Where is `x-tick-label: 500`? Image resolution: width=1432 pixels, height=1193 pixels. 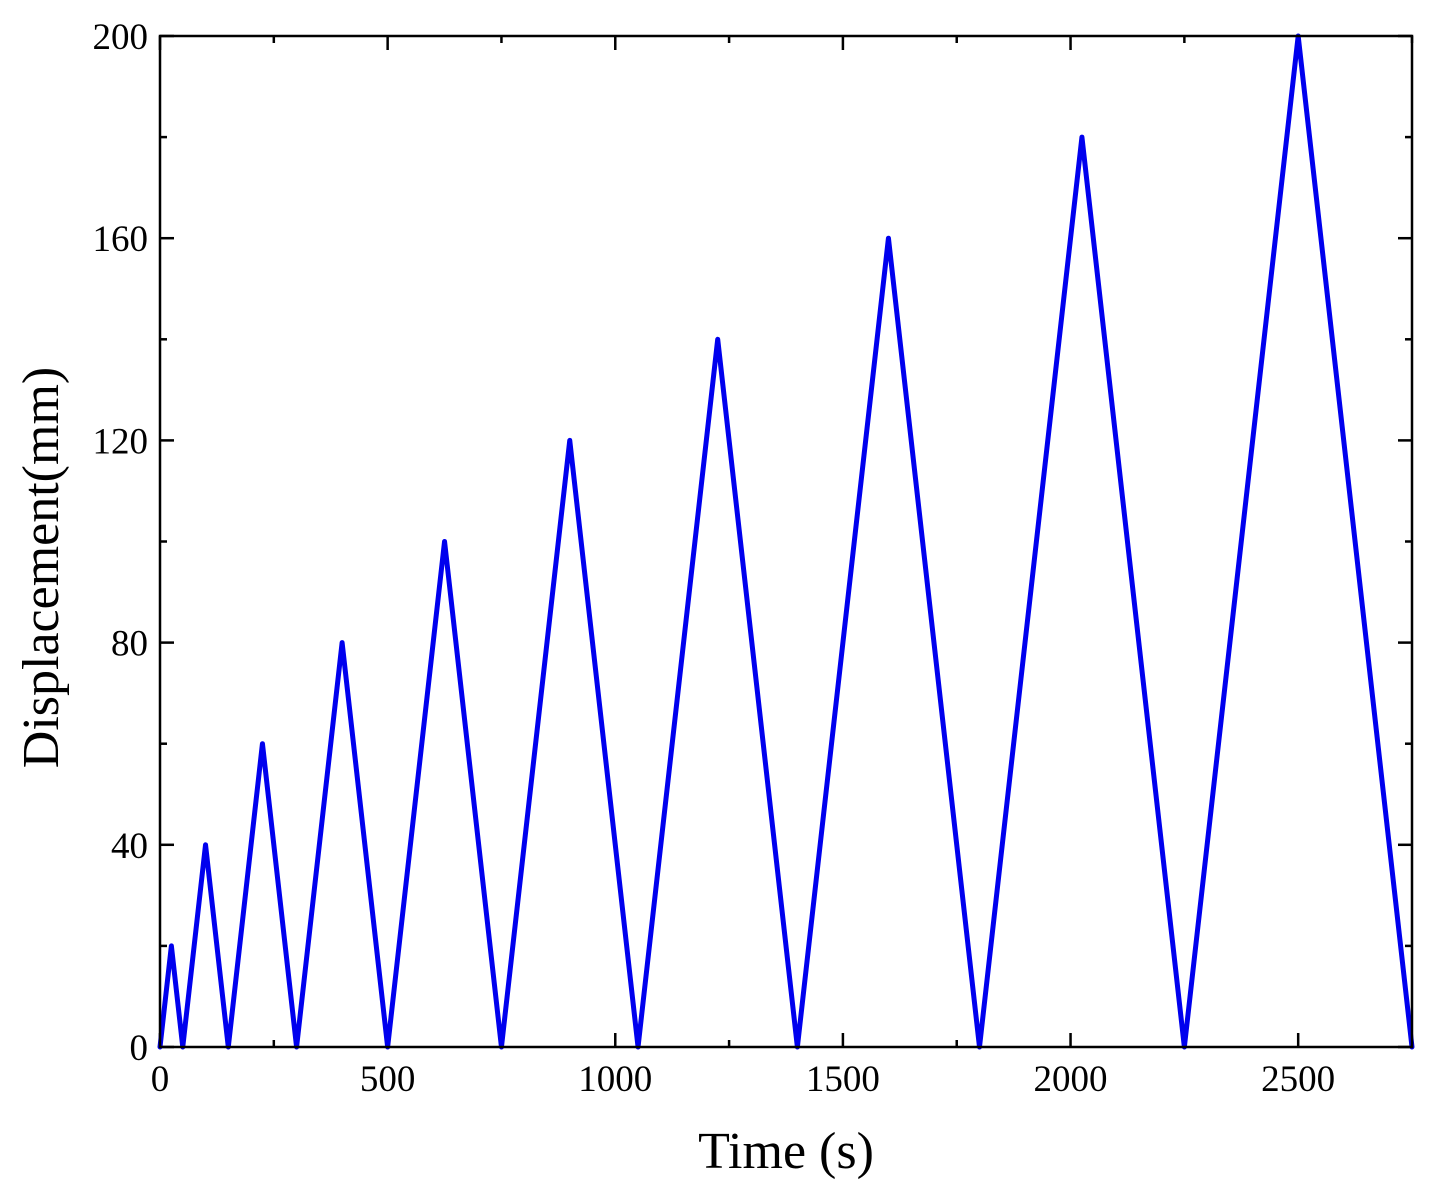 x-tick-label: 500 is located at coordinates (388, 1079).